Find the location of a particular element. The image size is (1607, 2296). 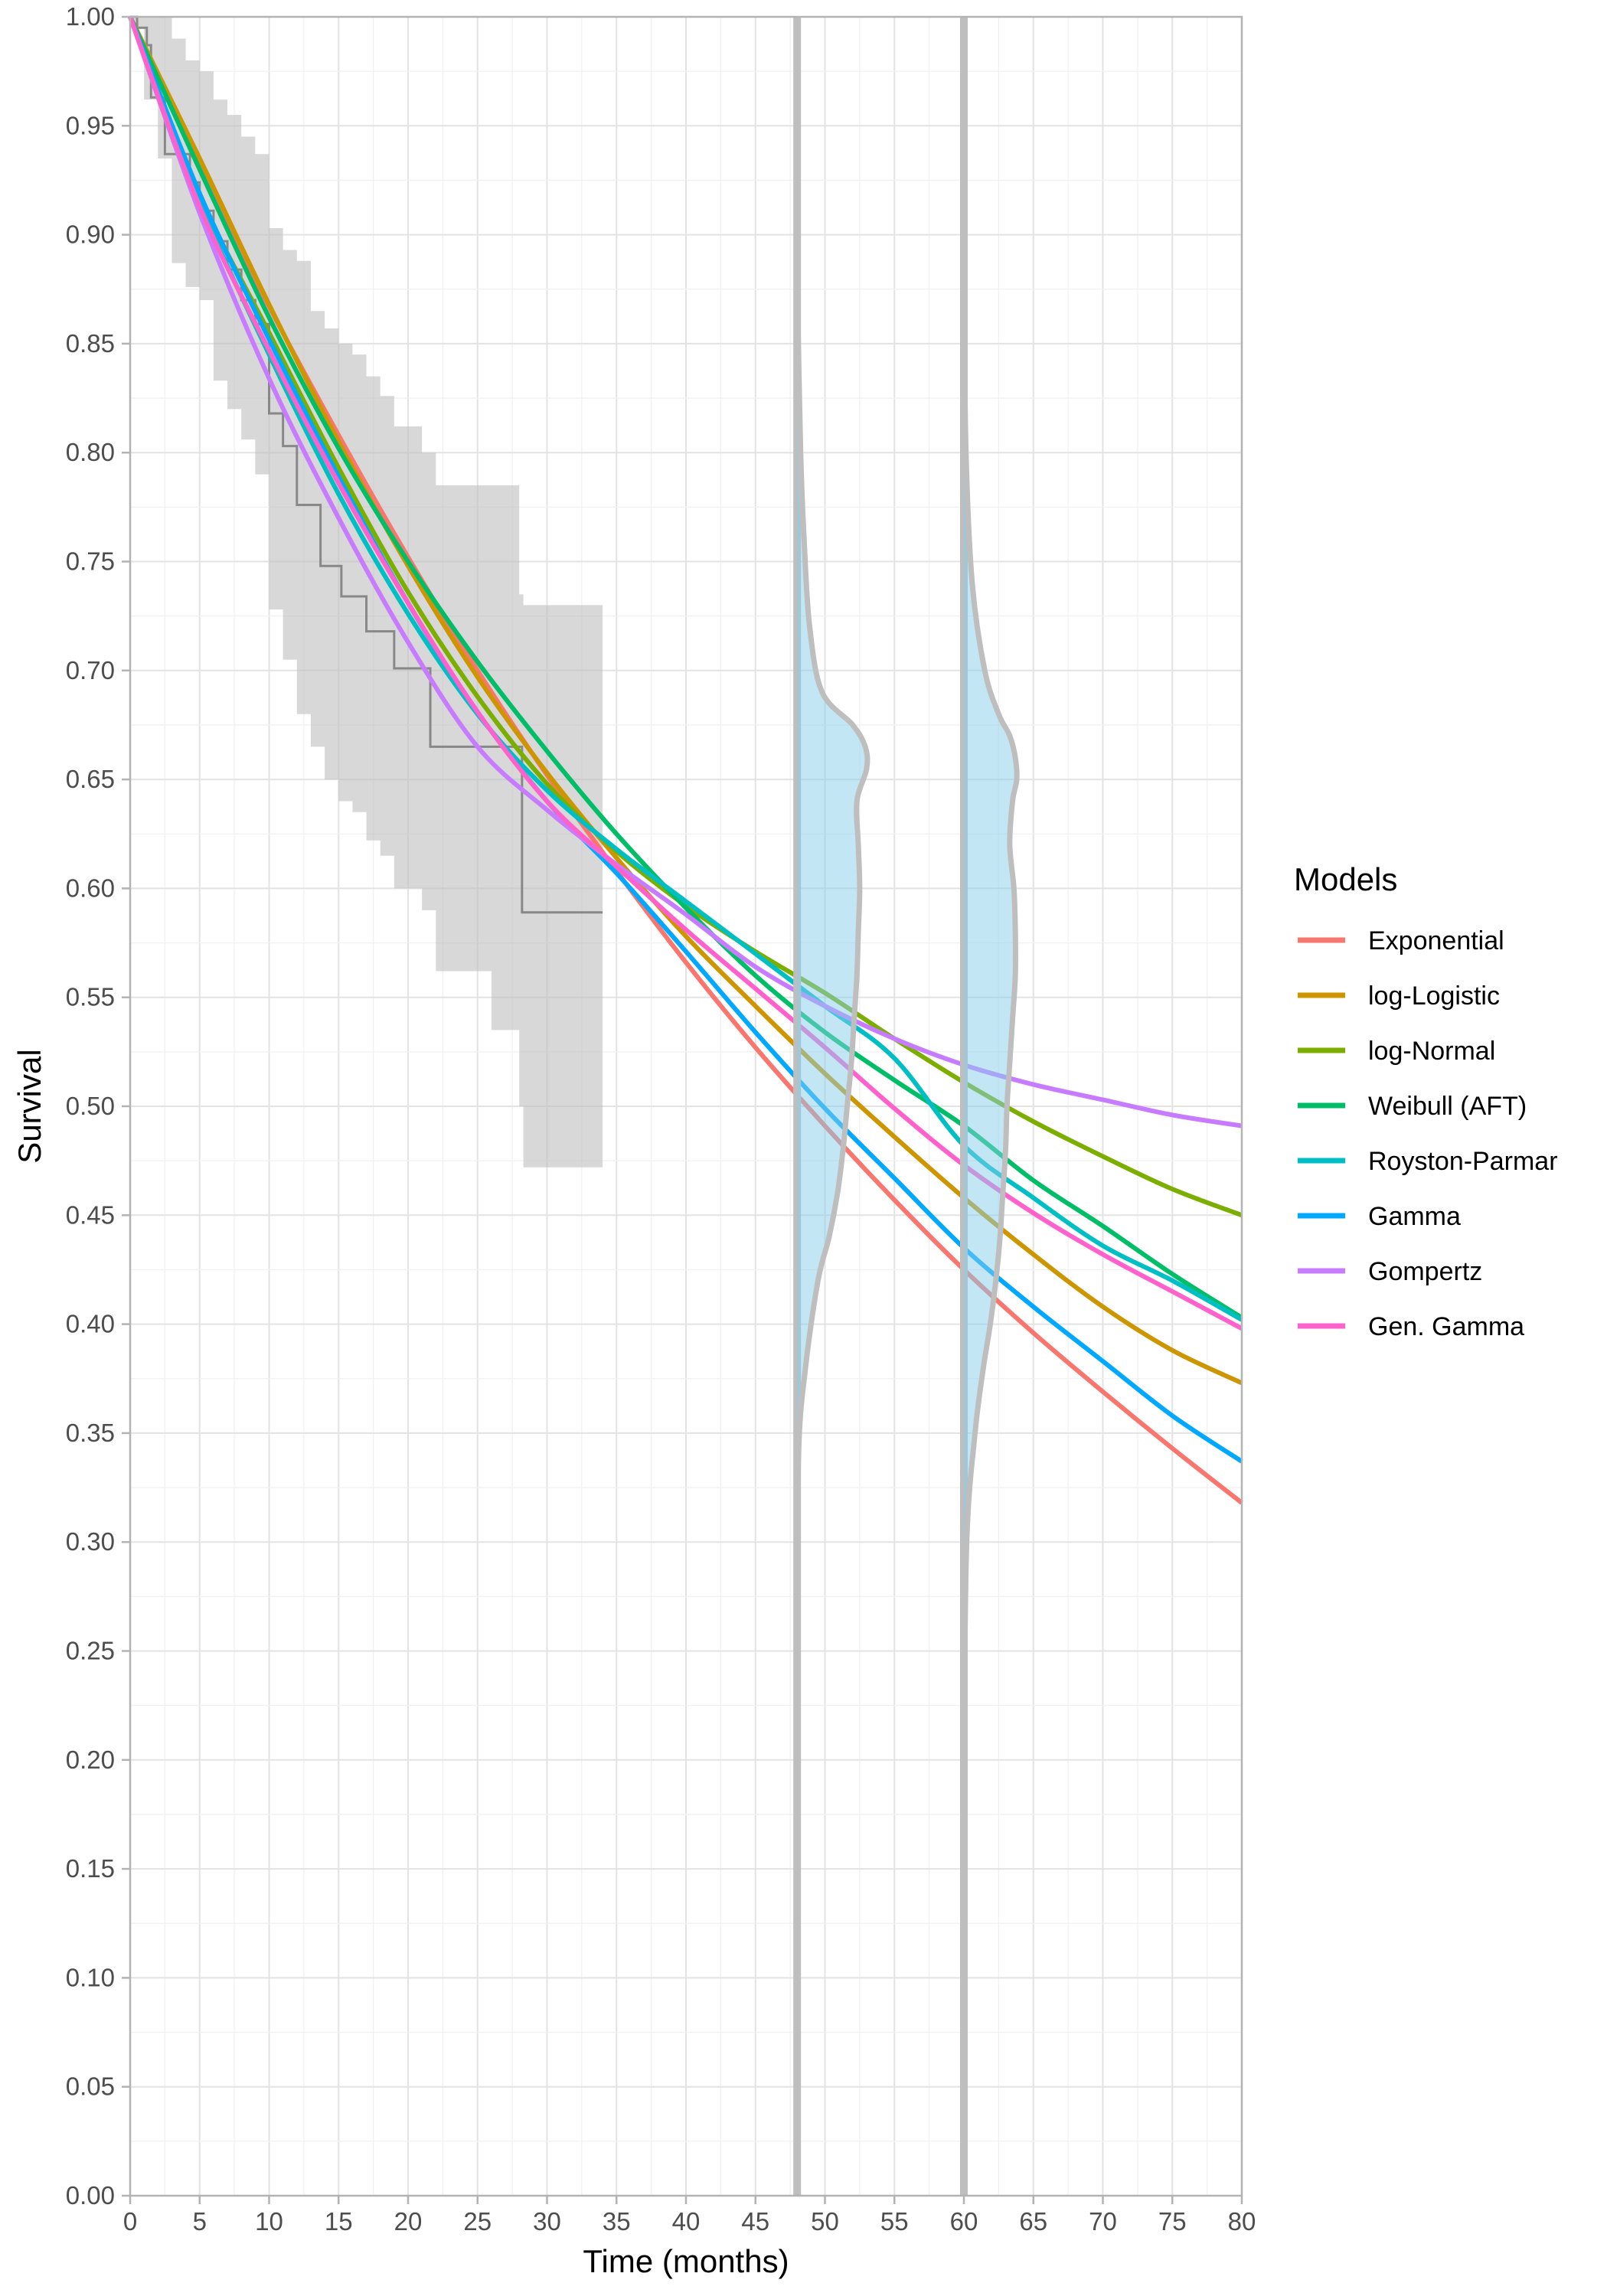

y-tick-label: 0.80 is located at coordinates (91, 452).